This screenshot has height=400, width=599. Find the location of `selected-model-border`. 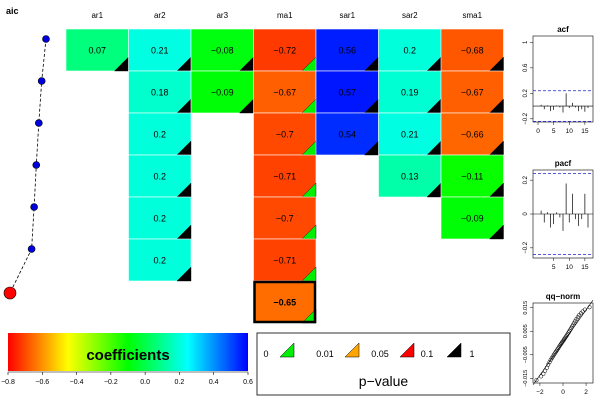

selected-model-border is located at coordinates (285, 302).